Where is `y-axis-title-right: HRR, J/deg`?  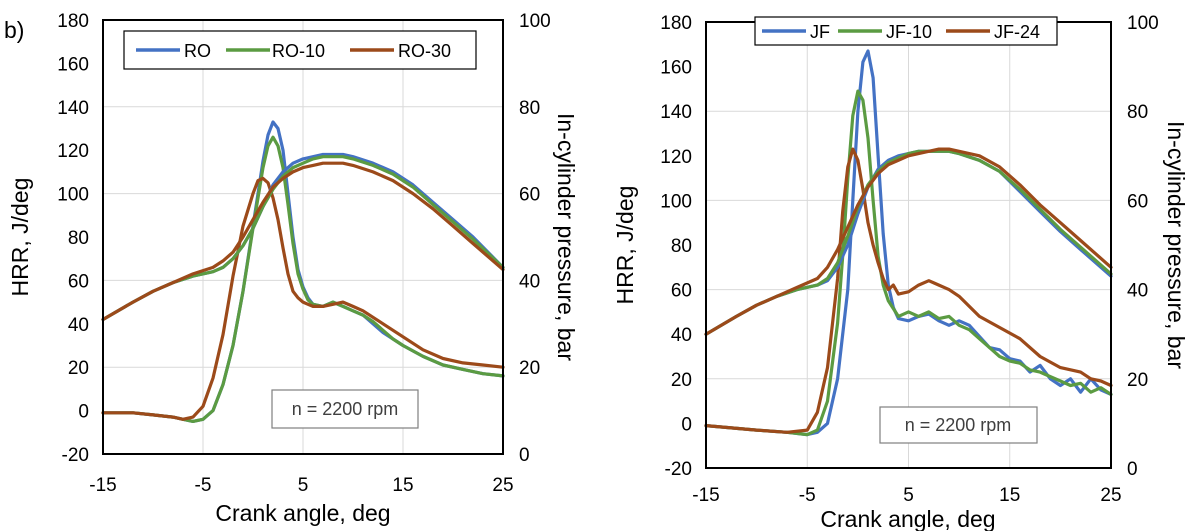 y-axis-title-right: HRR, J/deg is located at coordinates (625, 245).